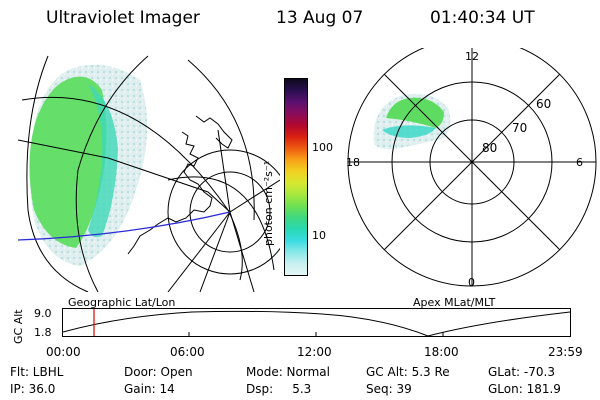  Describe the element at coordinates (158, 372) in the screenshot. I see `info-door: Door: Open` at that location.